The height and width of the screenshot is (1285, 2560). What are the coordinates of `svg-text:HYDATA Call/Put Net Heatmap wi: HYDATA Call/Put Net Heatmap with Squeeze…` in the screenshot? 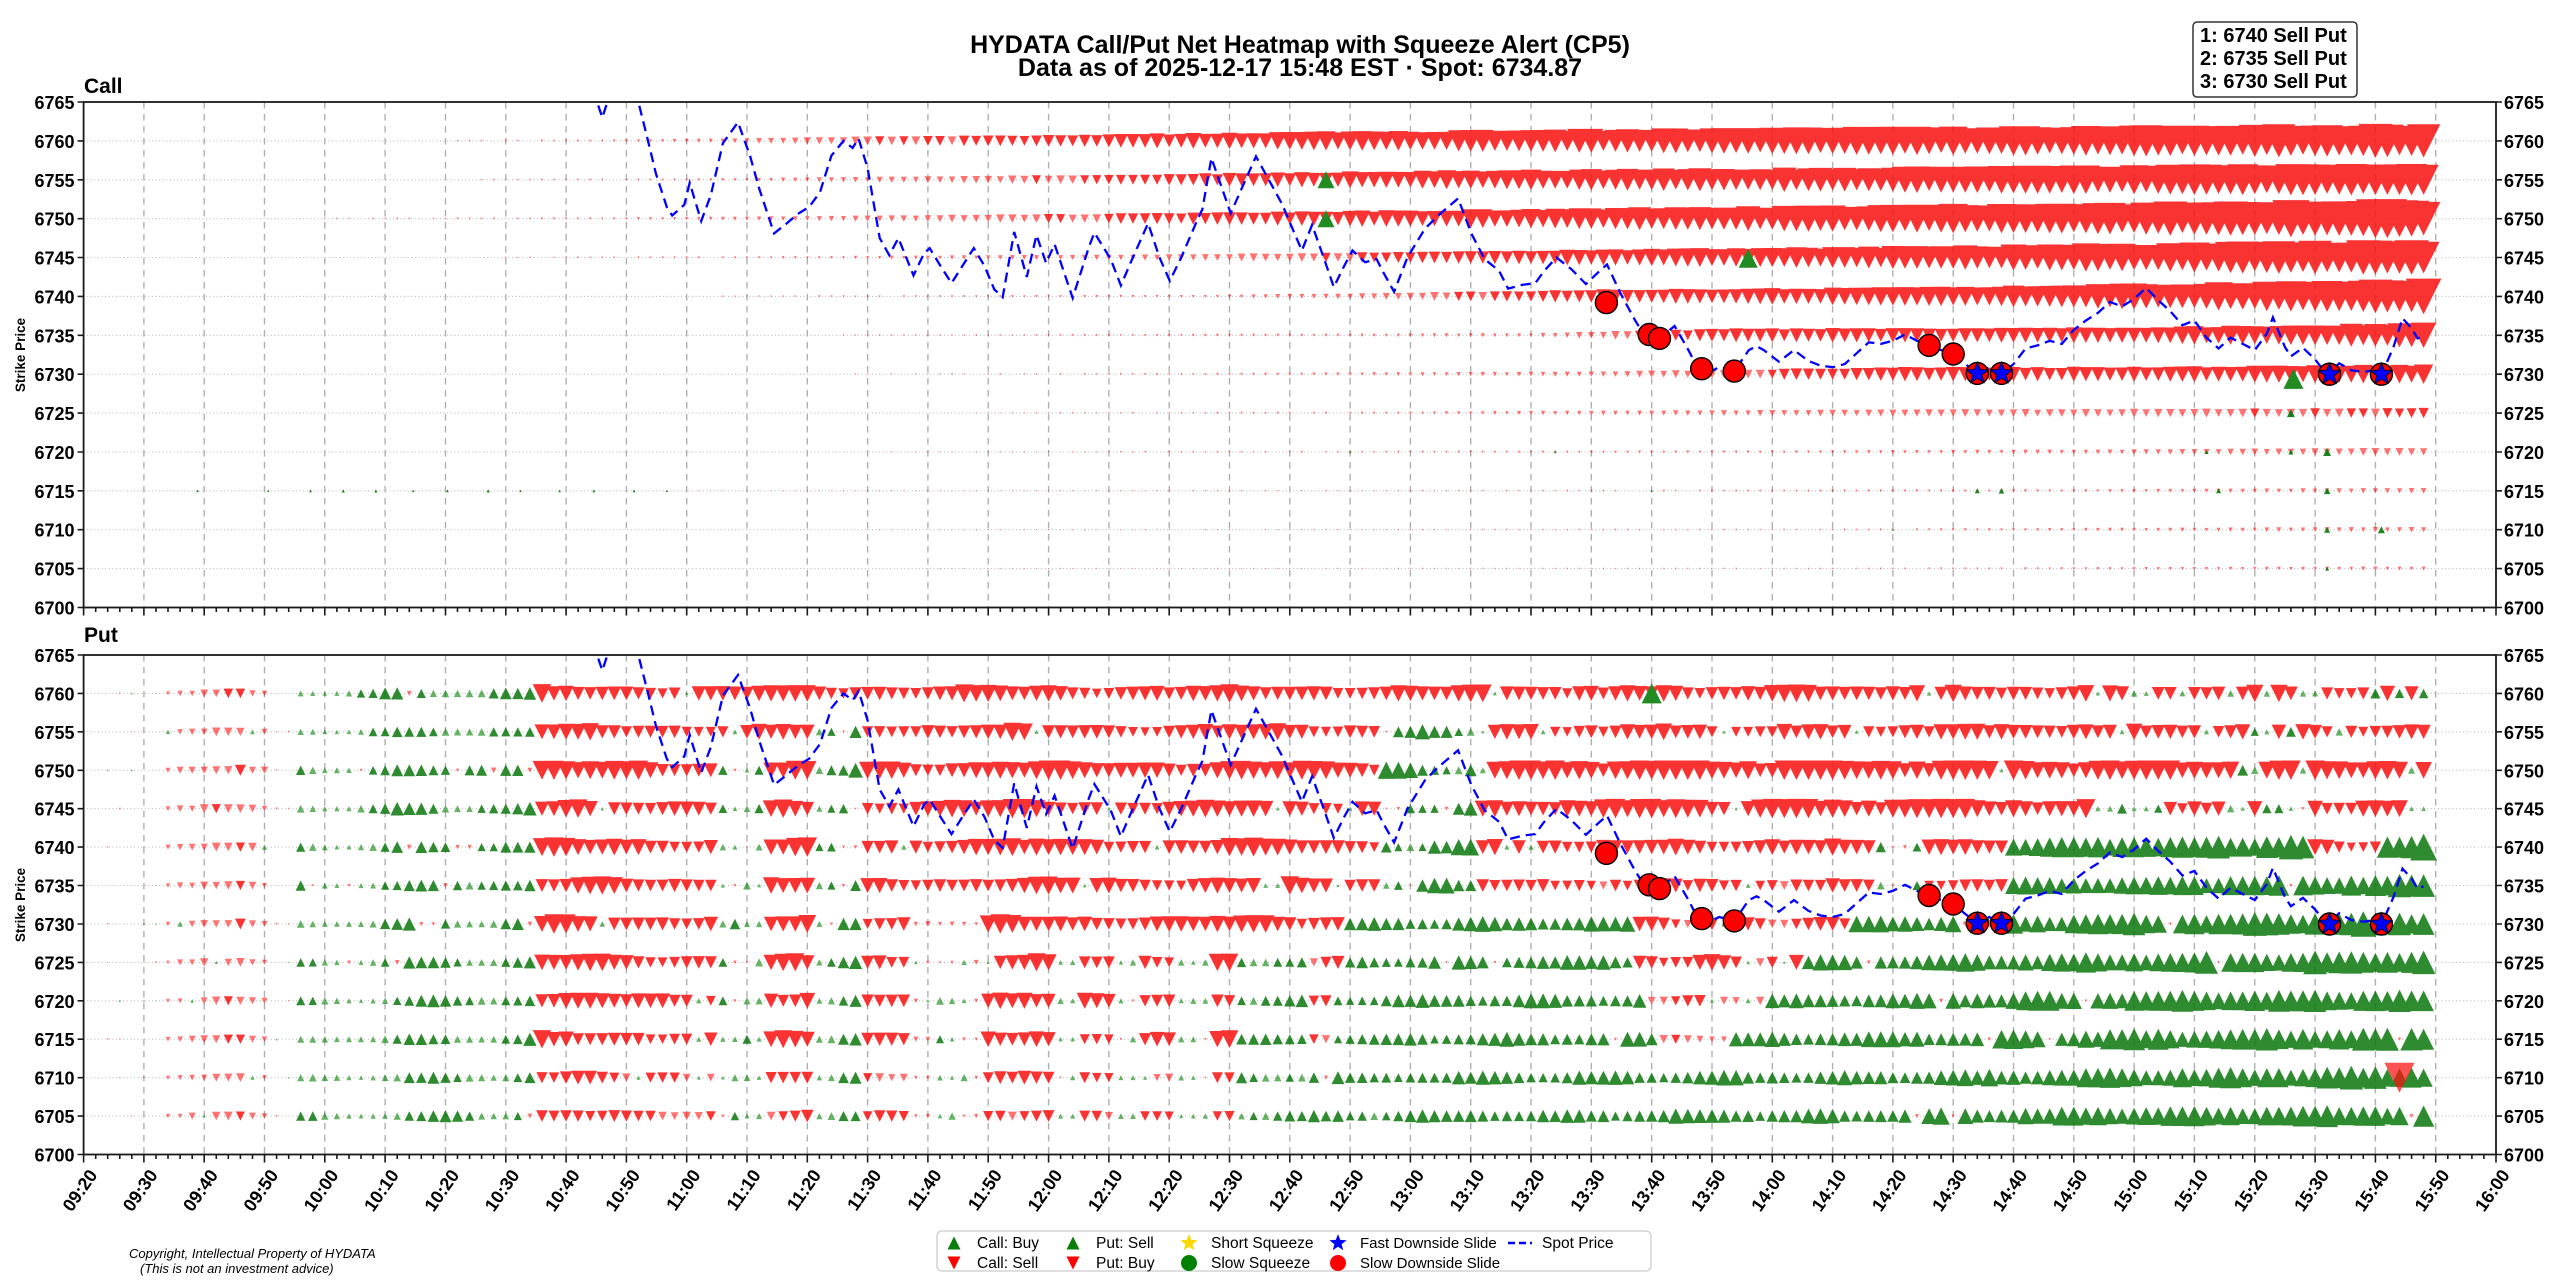 It's located at (1300, 45).